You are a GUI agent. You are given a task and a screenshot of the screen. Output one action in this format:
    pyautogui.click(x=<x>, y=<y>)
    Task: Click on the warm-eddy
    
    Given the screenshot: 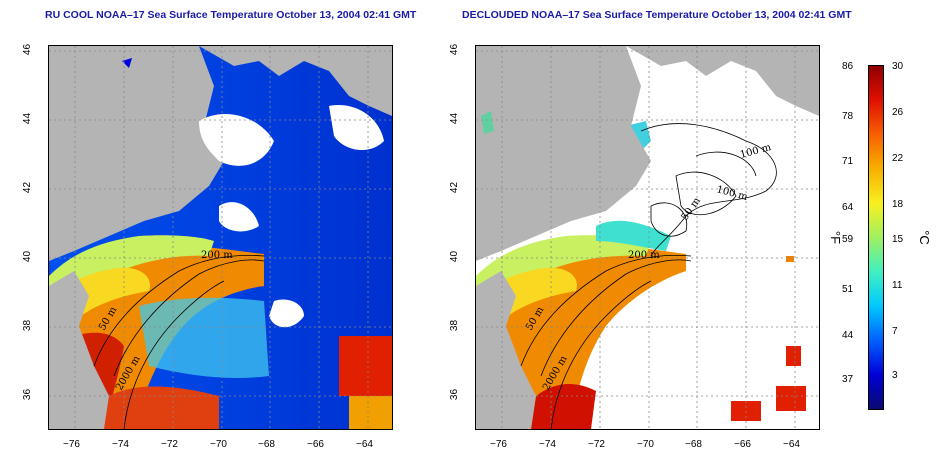 What is the action you would take?
    pyautogui.click(x=161, y=407)
    